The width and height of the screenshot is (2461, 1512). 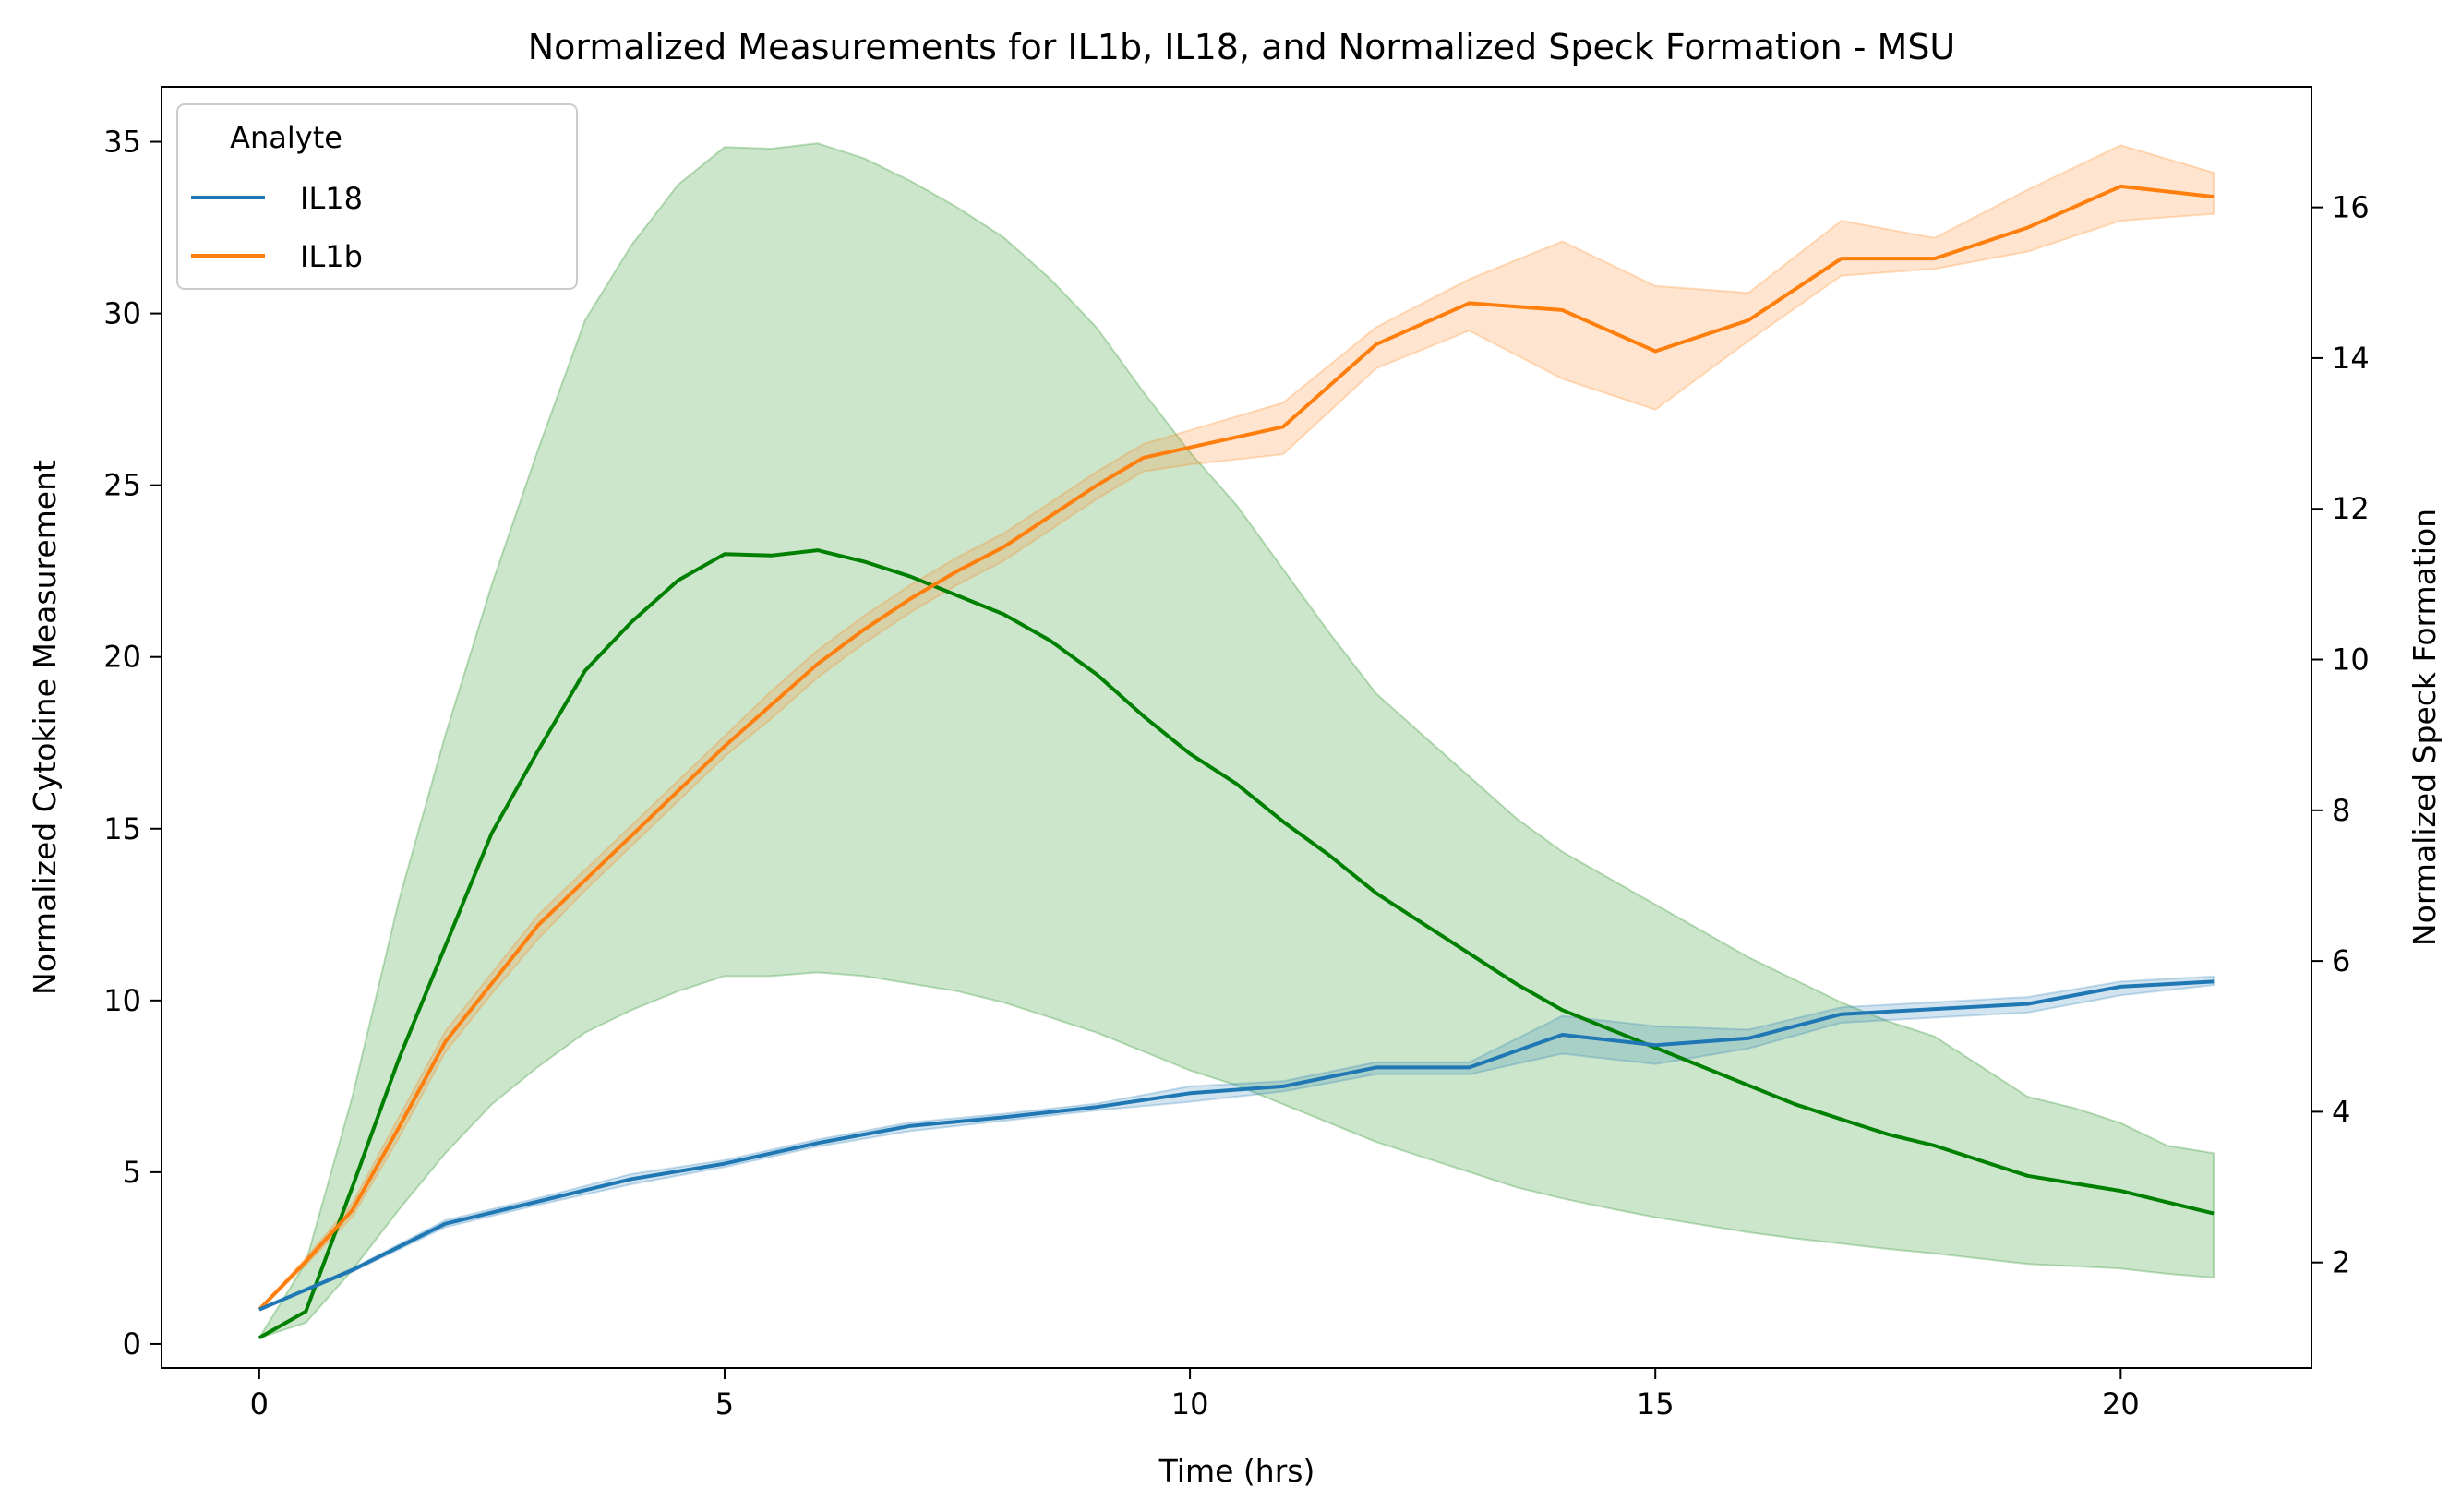 I want to click on legend-box, so click(x=377, y=196).